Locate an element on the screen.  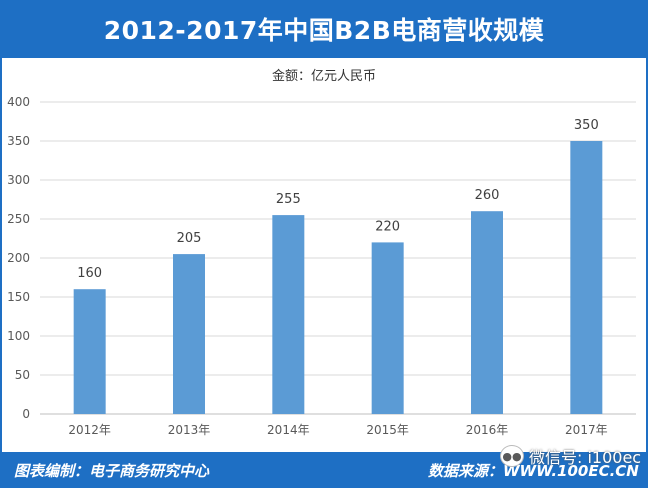
watermark: ●● 微信号: i100ec is located at coordinates (570, 456).